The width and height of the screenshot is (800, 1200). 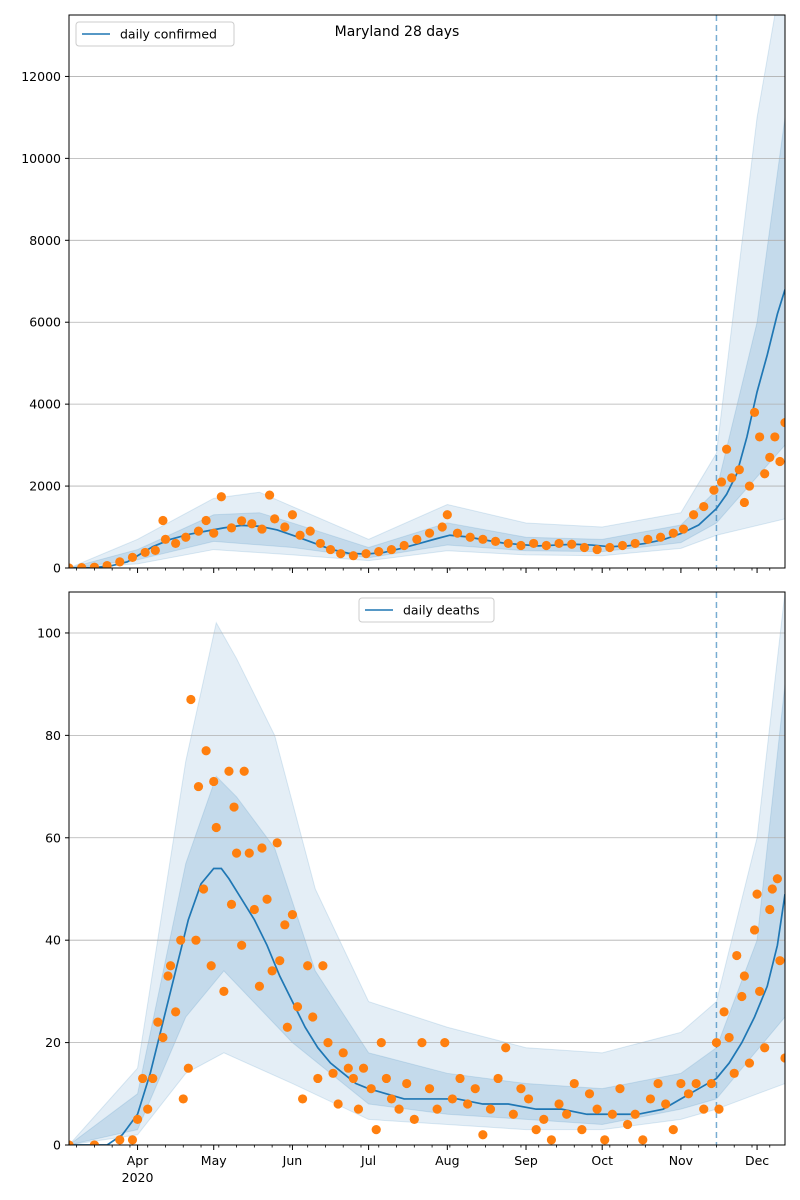 I want to click on deaths-y-tick-label: 40, so click(x=53, y=940).